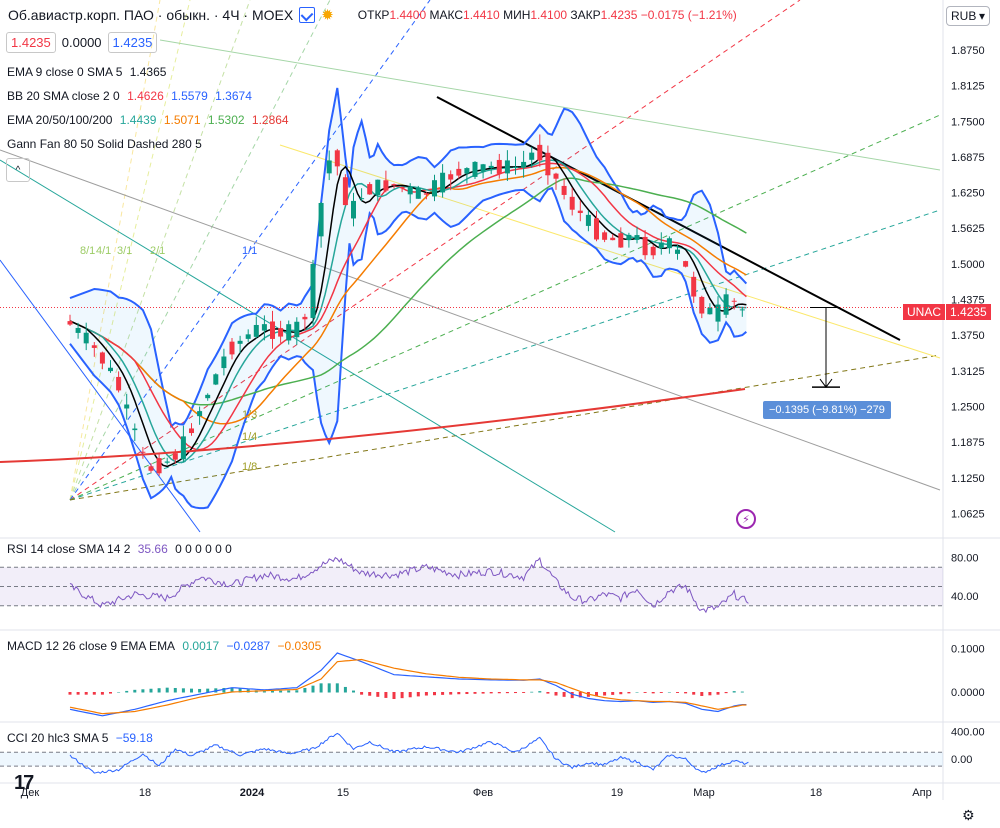 Image resolution: width=1000 pixels, height=828 pixels. Describe the element at coordinates (249, 437) in the screenshot. I see `gann-fan-label: 1/4` at that location.